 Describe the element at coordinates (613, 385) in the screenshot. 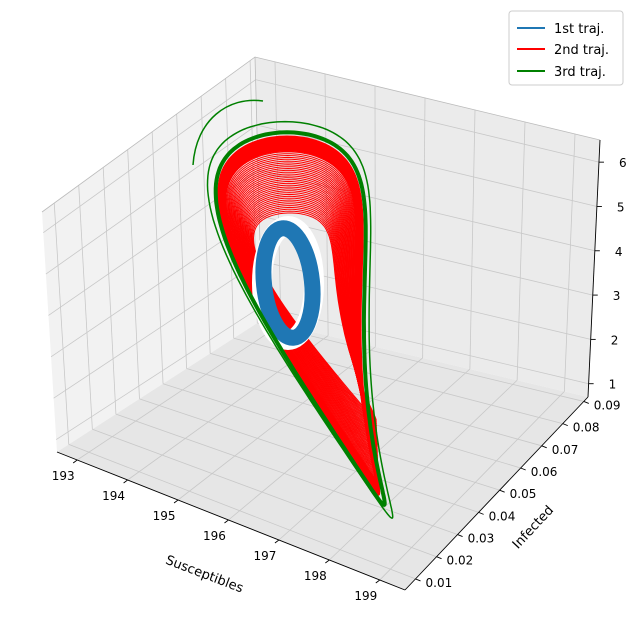

I see `z-tick-label: 1` at that location.